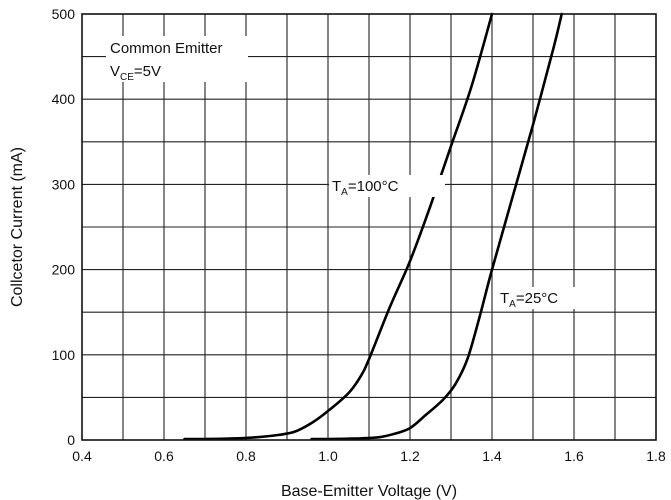 The image size is (671, 500). What do you see at coordinates (64, 14) in the screenshot?
I see `y-tick-label: 500` at bounding box center [64, 14].